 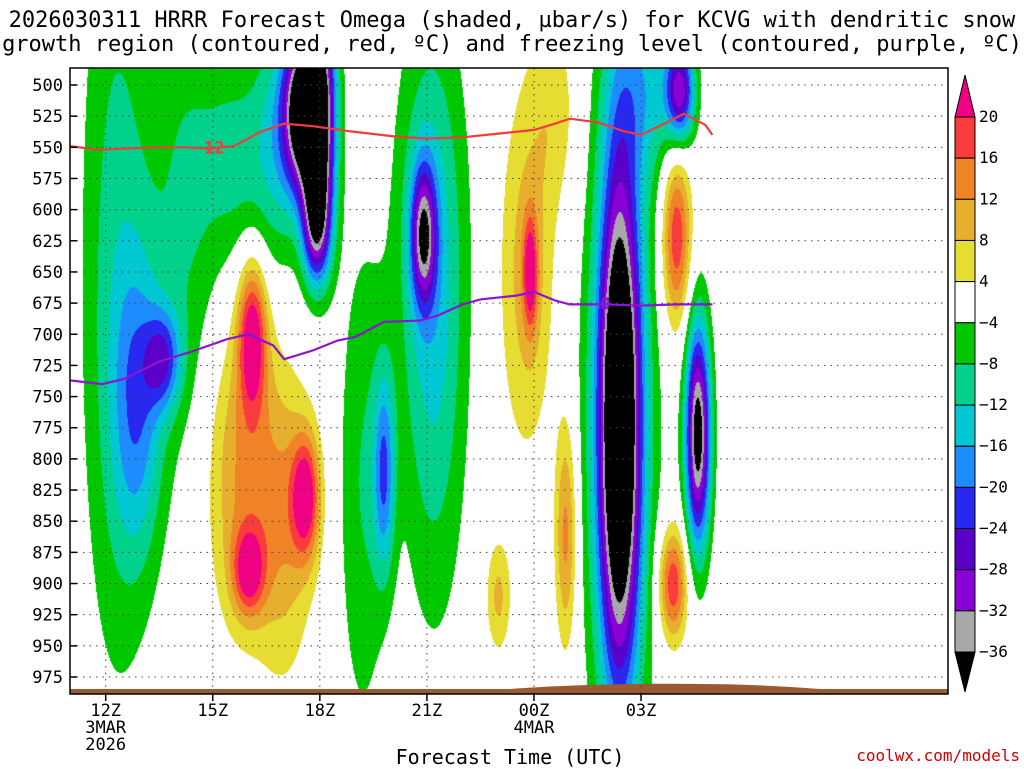 I want to click on y-tick-label-900: 900, so click(x=47, y=585).